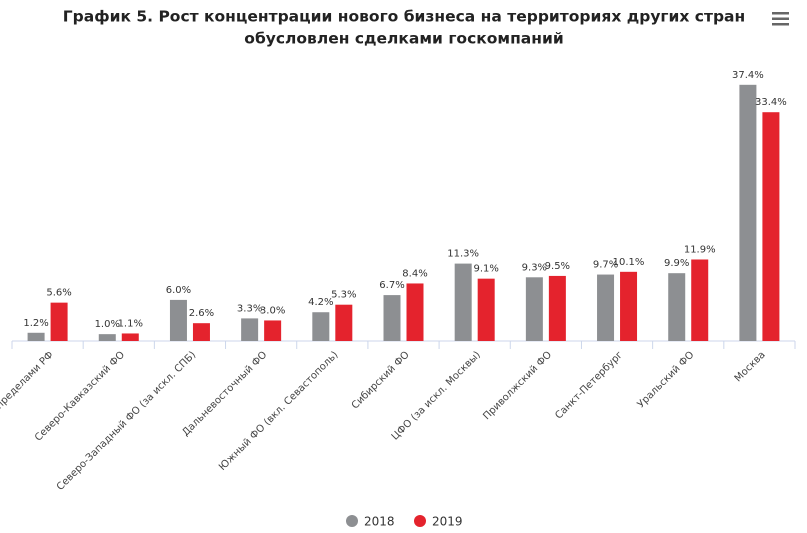  I want to click on value-label: 9.7%, so click(605, 265).